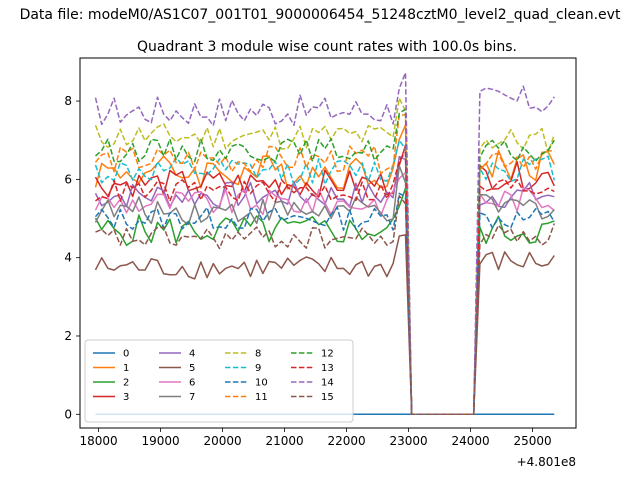 The image size is (640, 480). I want to click on legend-label-8: 8, so click(258, 354).